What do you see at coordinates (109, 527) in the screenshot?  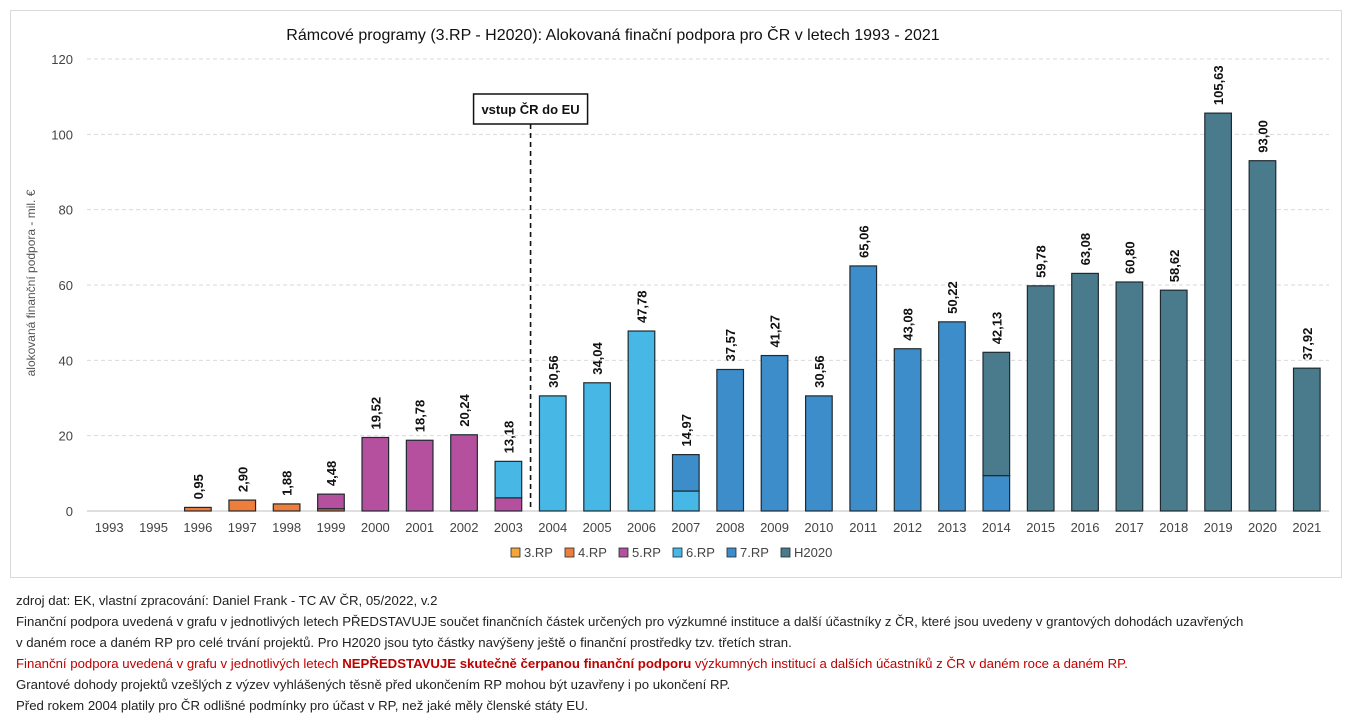 I see `x-tick-label: 1993` at bounding box center [109, 527].